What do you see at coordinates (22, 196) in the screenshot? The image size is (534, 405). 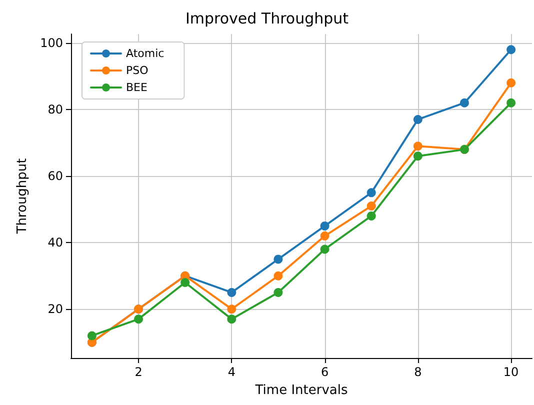 I see `y-axis-title: Throughput` at bounding box center [22, 196].